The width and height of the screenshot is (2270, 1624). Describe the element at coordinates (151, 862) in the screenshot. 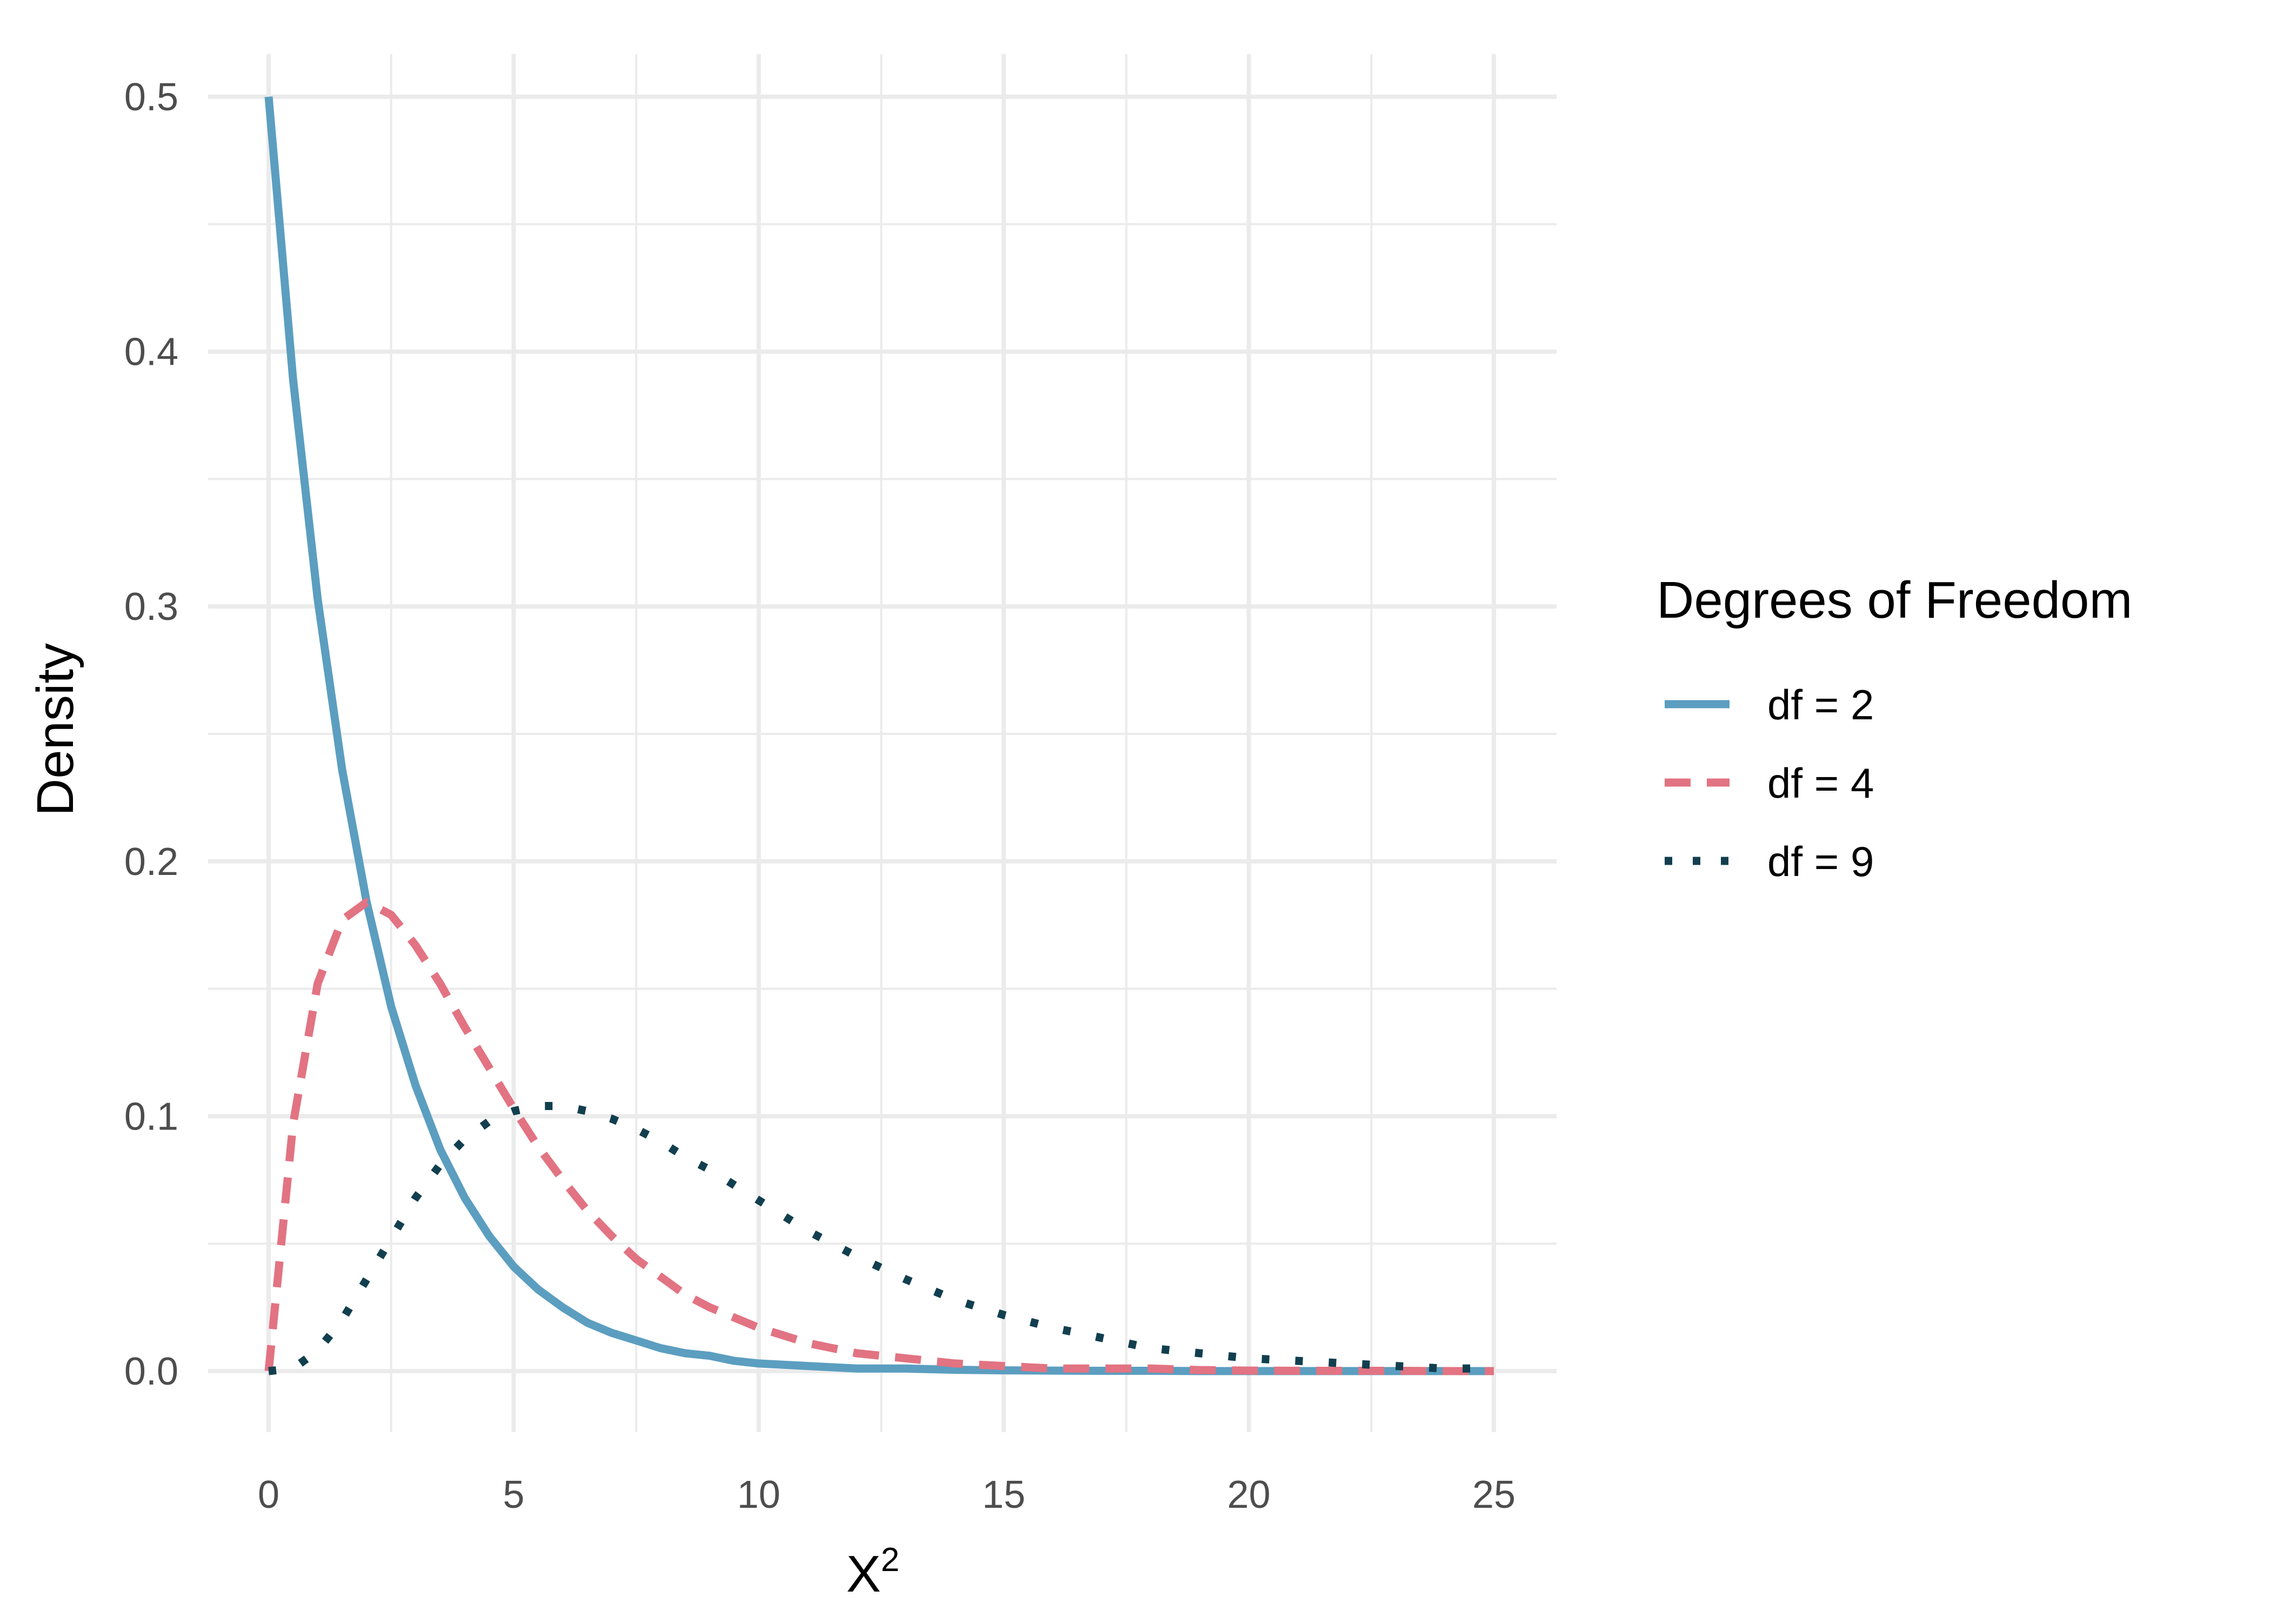

I see `y-tick-label: 0.2` at that location.